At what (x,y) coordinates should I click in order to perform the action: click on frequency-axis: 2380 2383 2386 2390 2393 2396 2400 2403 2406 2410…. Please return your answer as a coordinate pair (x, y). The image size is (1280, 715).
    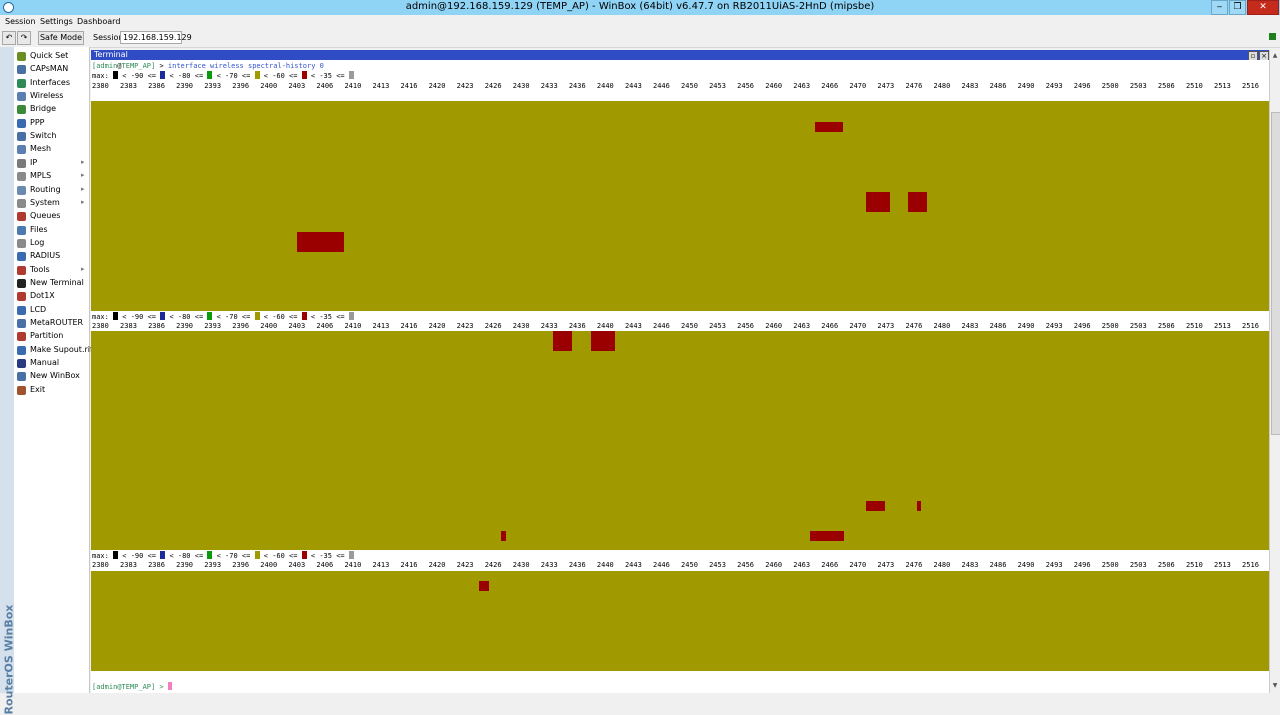
    Looking at the image, I should click on (680, 565).